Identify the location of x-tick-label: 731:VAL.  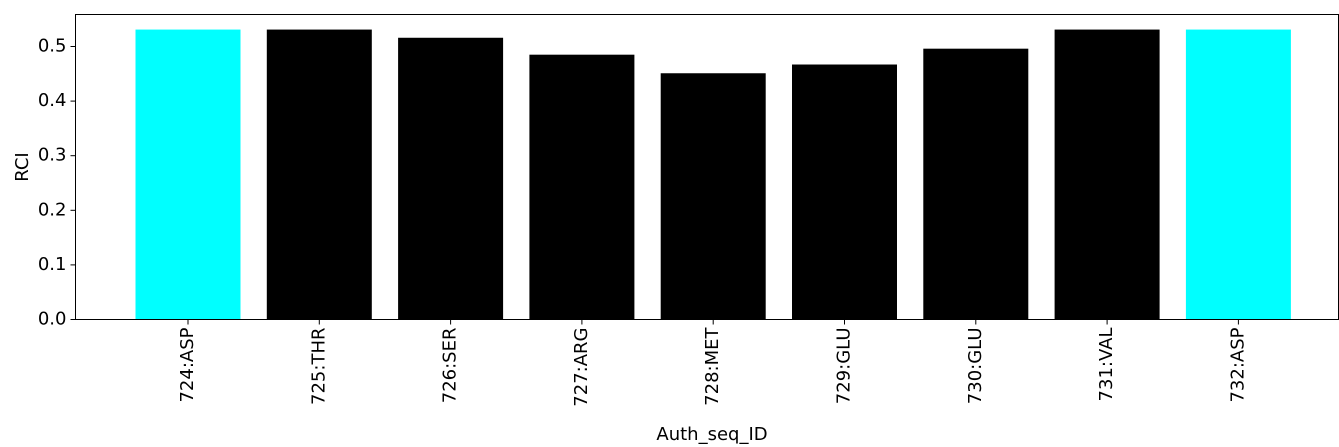
(1106, 365).